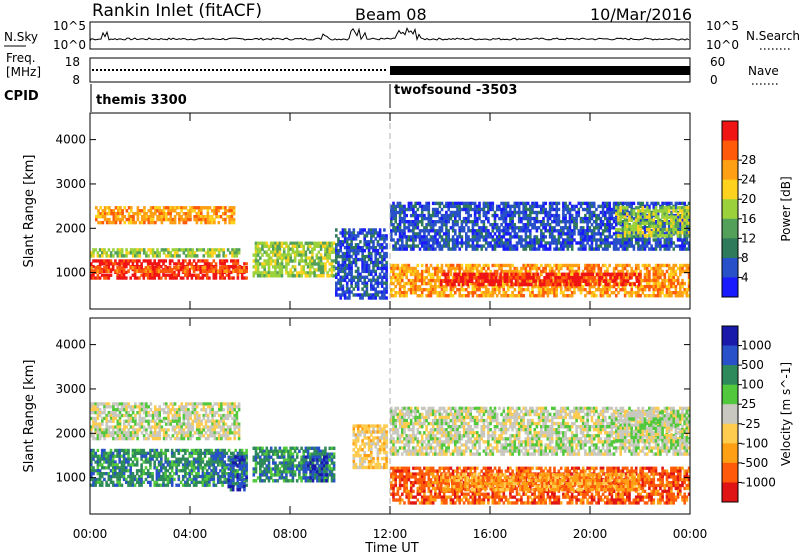 The image size is (800, 558). I want to click on colorbar-label: Power [dB], so click(786, 208).